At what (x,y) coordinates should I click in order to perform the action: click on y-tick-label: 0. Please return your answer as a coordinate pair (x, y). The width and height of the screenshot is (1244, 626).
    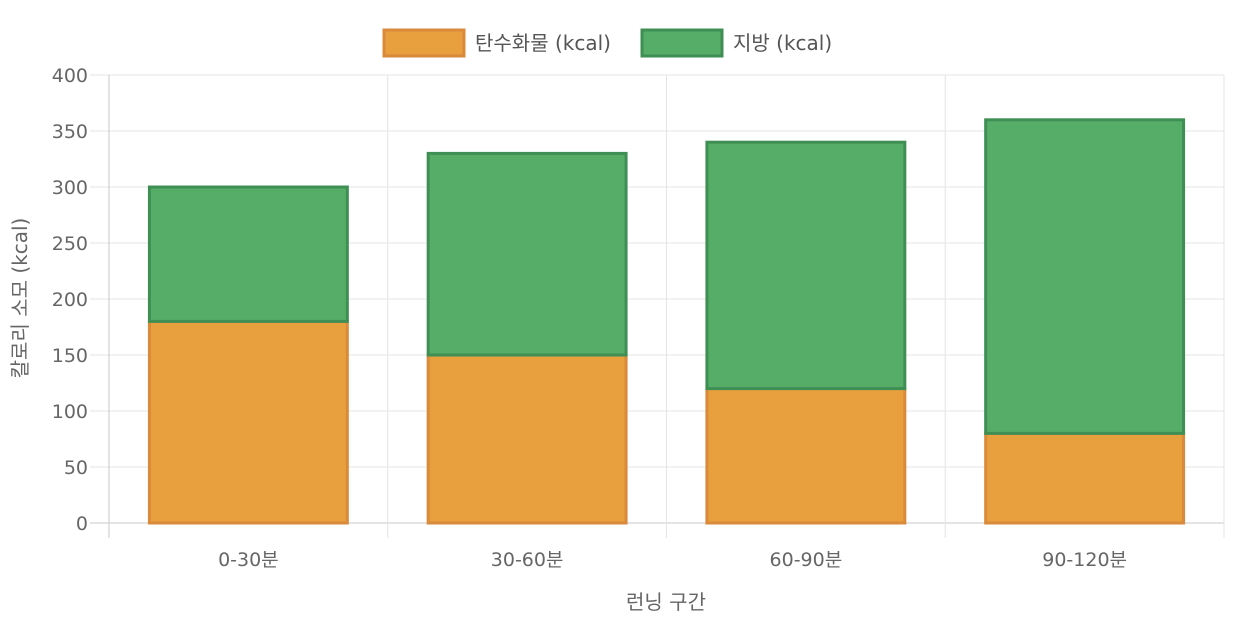
    Looking at the image, I should click on (82, 524).